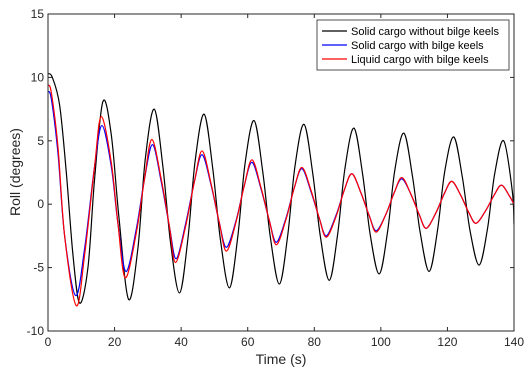 The width and height of the screenshot is (525, 371). Describe the element at coordinates (15, 172) in the screenshot. I see `y-axis-title: Roll (degrees)` at that location.